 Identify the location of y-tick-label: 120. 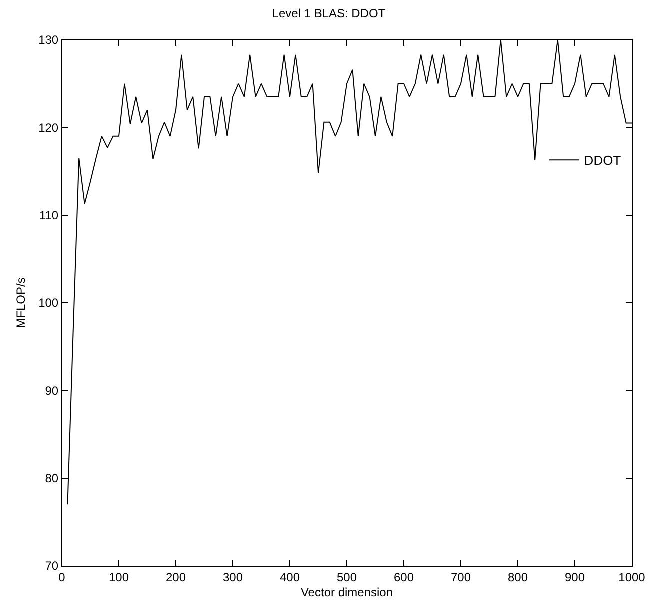
(48, 127).